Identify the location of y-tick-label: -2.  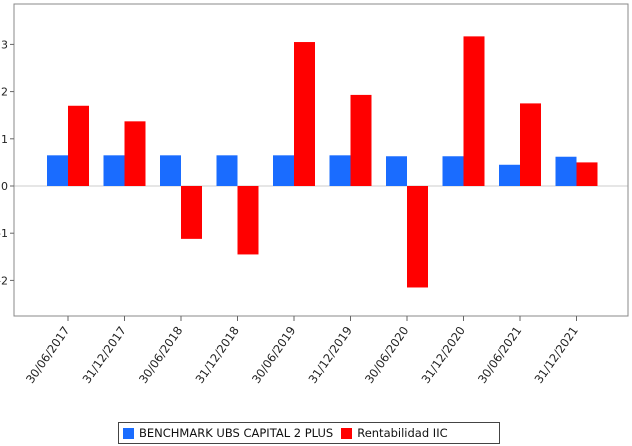
(4, 280).